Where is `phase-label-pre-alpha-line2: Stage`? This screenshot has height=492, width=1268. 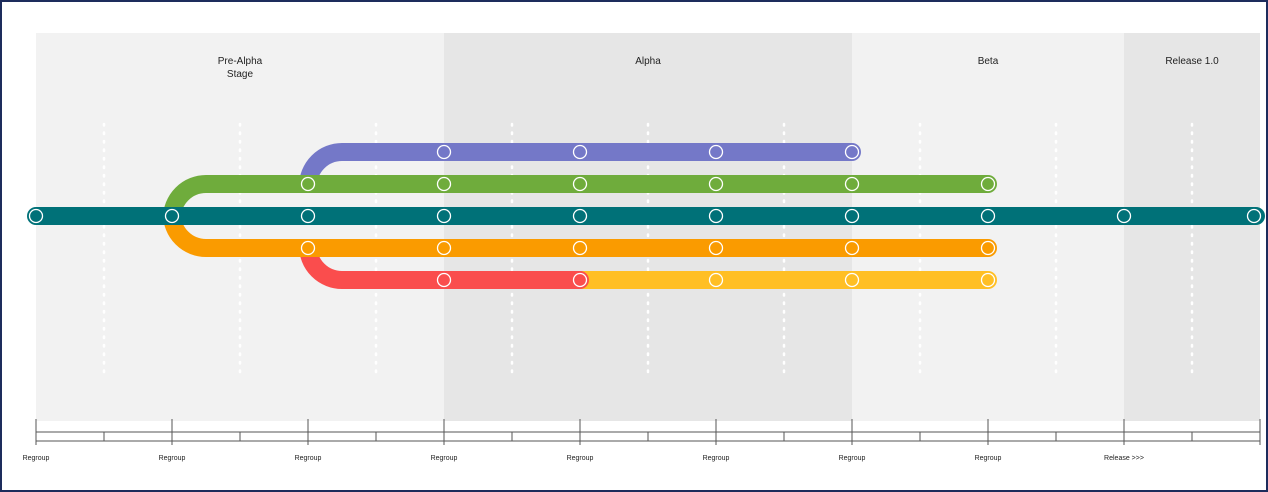 phase-label-pre-alpha-line2: Stage is located at coordinates (240, 74).